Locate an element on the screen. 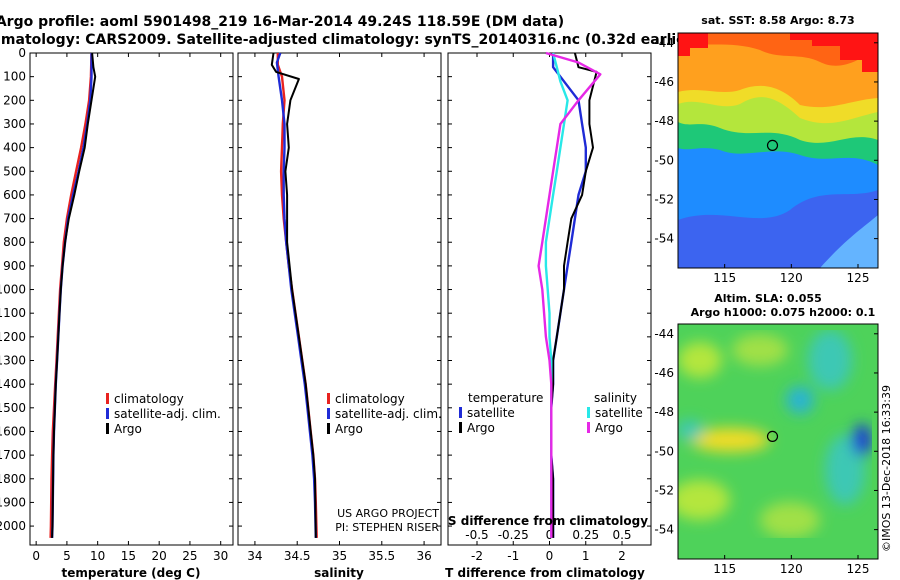  depth-tick-label: 300 is located at coordinates (14, 124).